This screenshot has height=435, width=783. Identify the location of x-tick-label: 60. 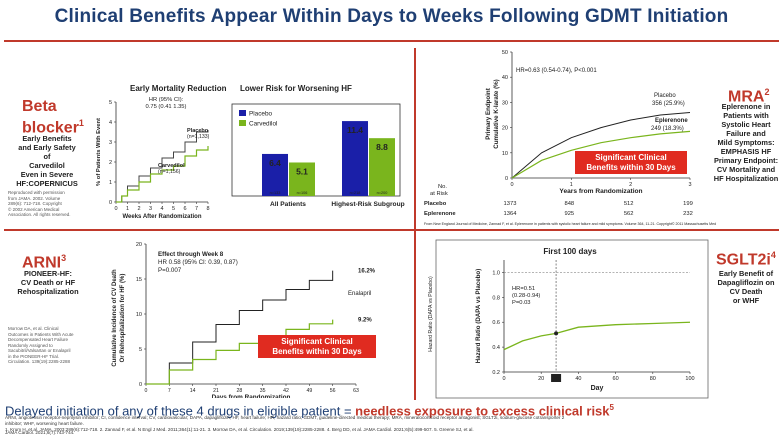
(616, 379).